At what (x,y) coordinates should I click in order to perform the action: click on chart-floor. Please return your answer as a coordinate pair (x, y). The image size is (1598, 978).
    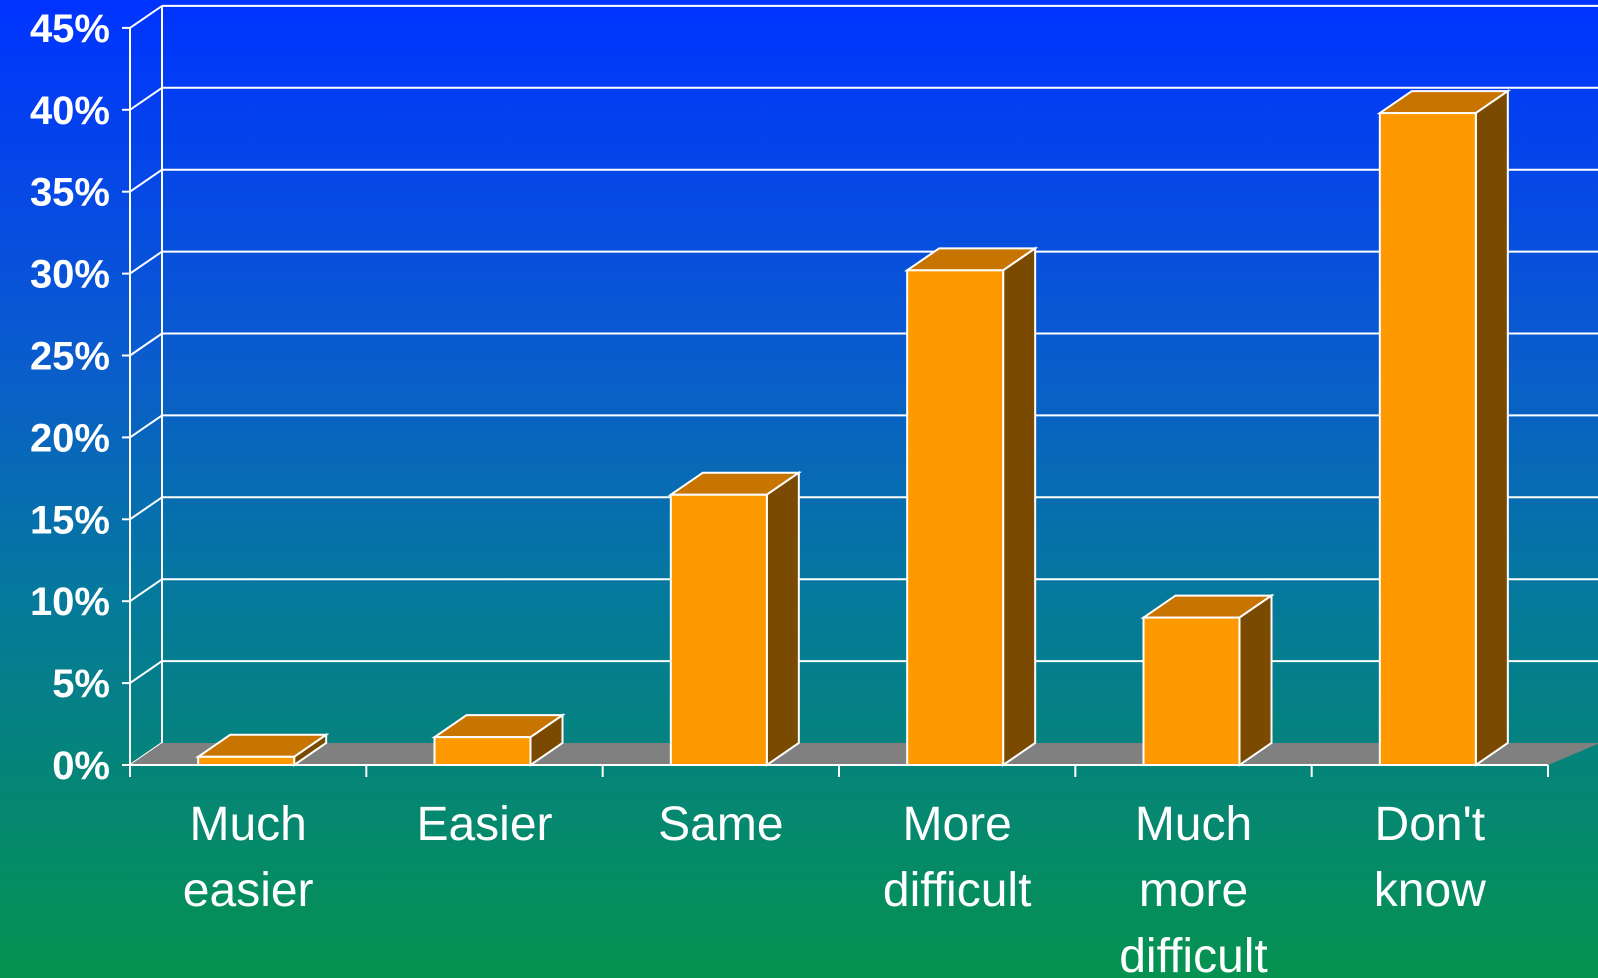
    Looking at the image, I should click on (864, 754).